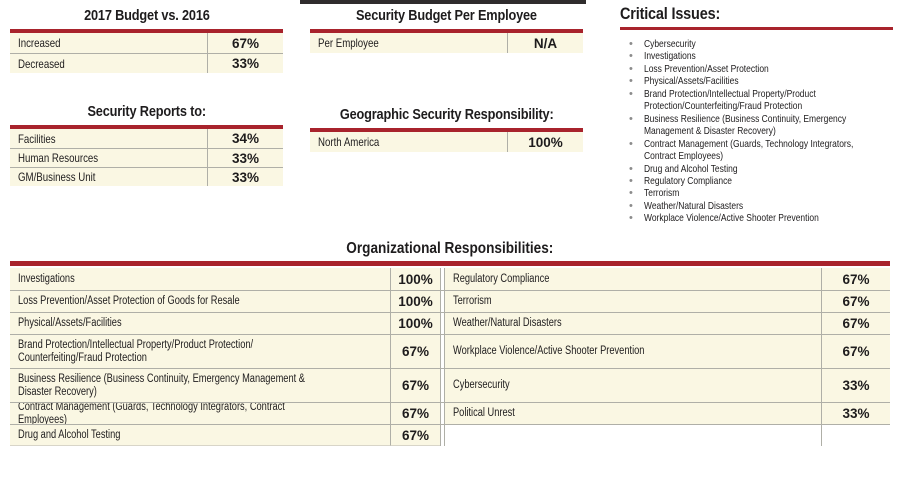 This screenshot has height=488, width=900. What do you see at coordinates (146, 176) in the screenshot?
I see `table-row: GM/Business Unit 33%` at bounding box center [146, 176].